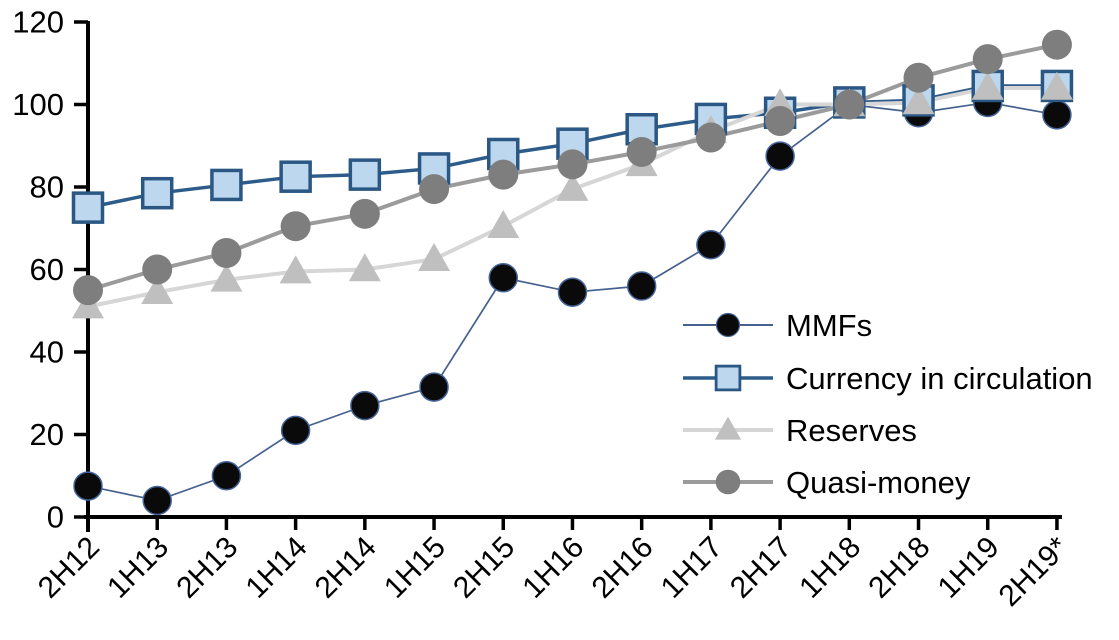  I want to click on x-tick-label: 1H16, so click(553, 568).